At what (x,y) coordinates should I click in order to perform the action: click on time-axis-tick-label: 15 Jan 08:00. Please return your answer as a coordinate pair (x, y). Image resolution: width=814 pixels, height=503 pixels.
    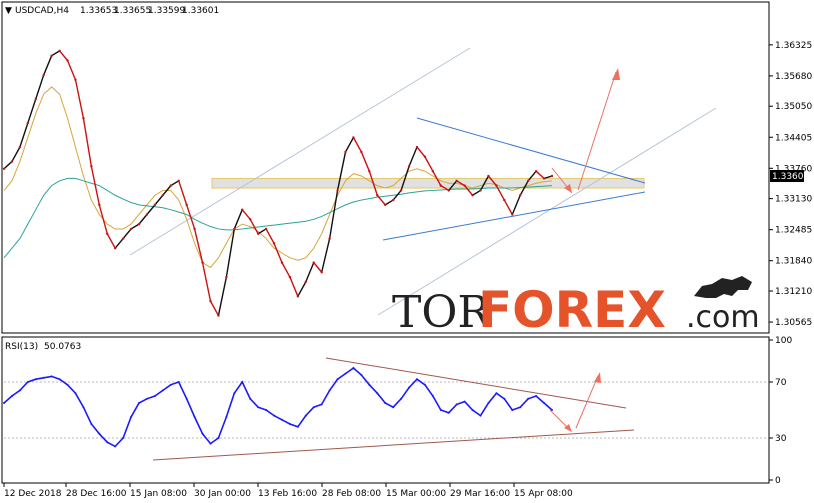
    Looking at the image, I should click on (158, 494).